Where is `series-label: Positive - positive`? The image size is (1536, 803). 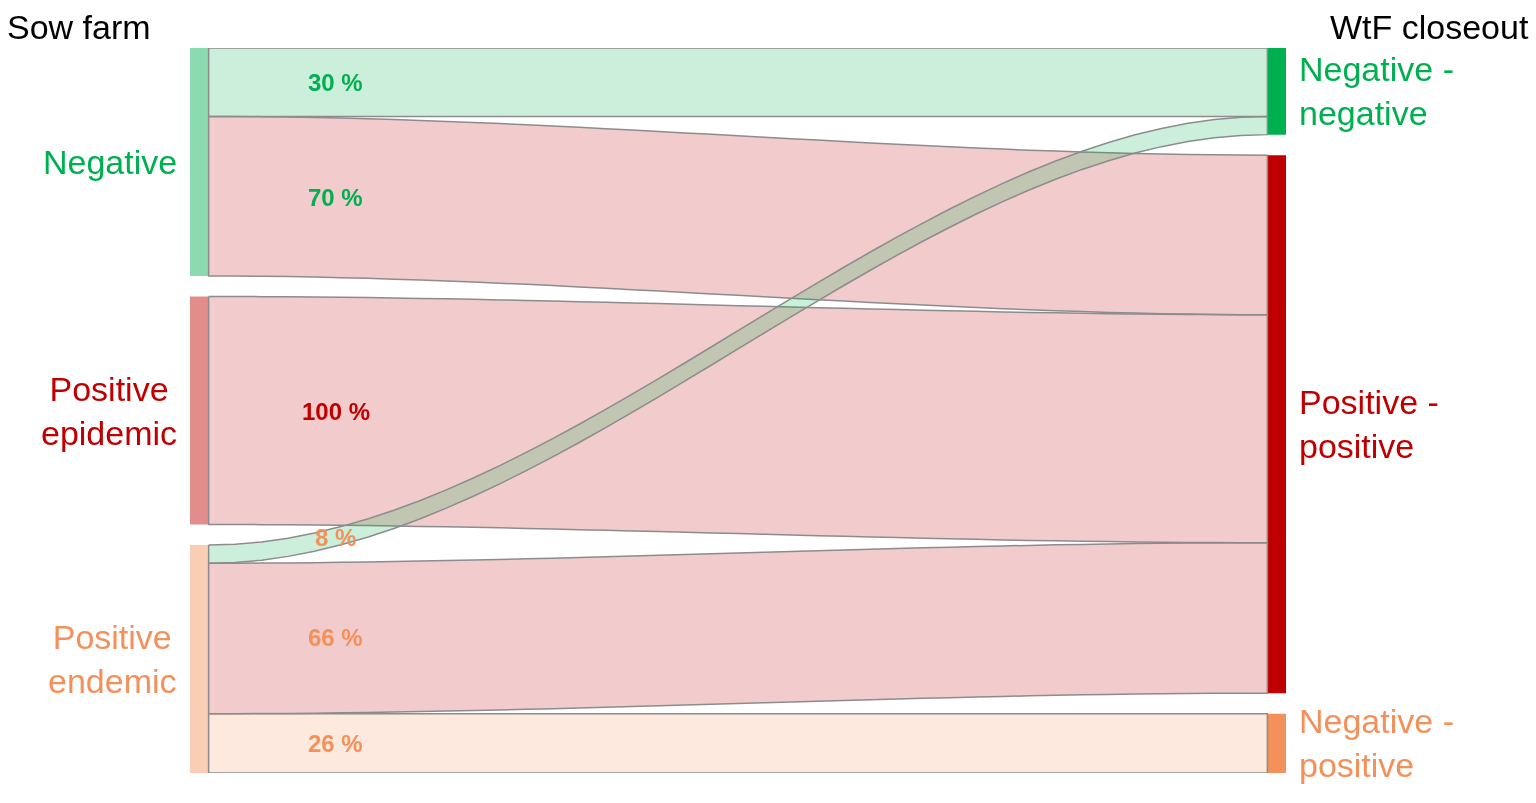
series-label: Positive - positive is located at coordinates (1369, 424).